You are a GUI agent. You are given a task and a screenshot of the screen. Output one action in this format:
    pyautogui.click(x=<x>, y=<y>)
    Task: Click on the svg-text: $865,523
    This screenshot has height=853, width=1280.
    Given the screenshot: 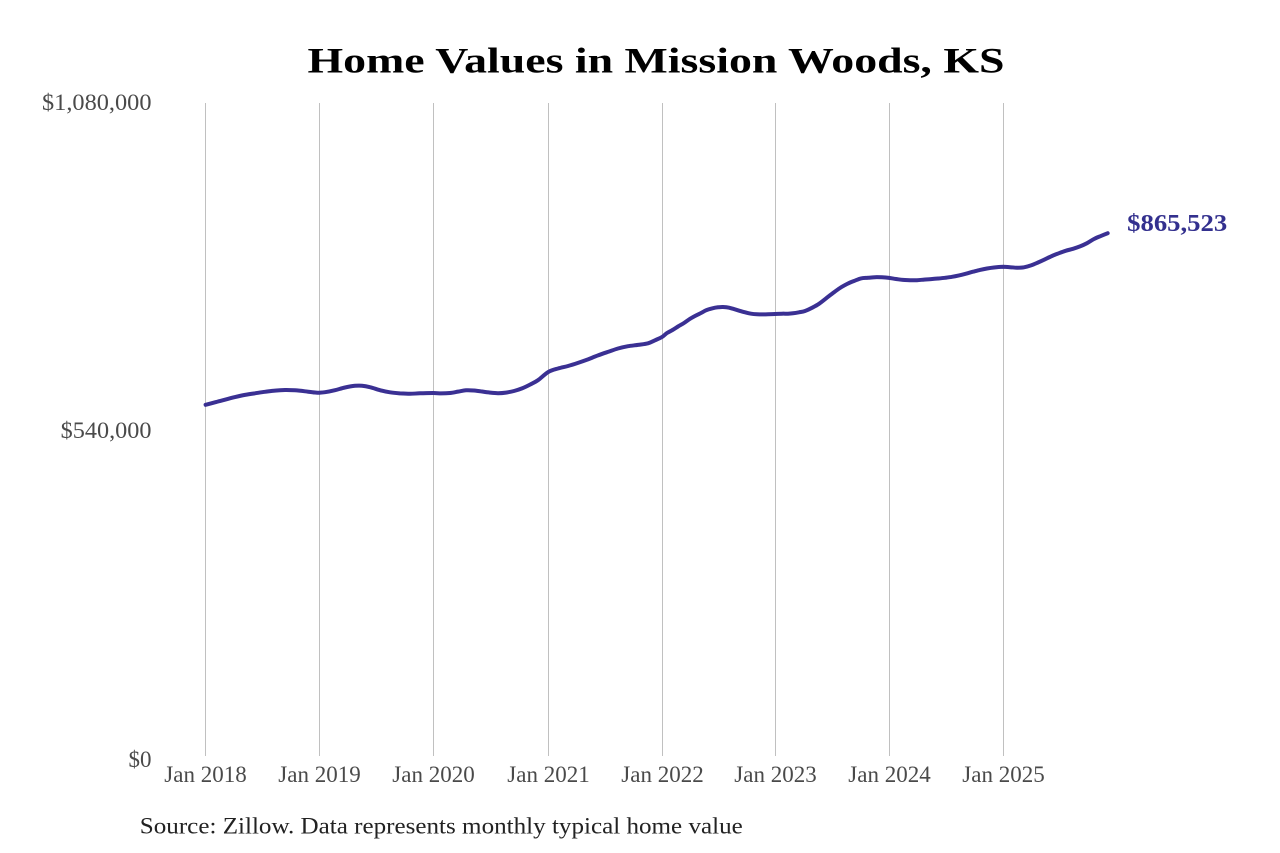 What is the action you would take?
    pyautogui.click(x=1177, y=224)
    